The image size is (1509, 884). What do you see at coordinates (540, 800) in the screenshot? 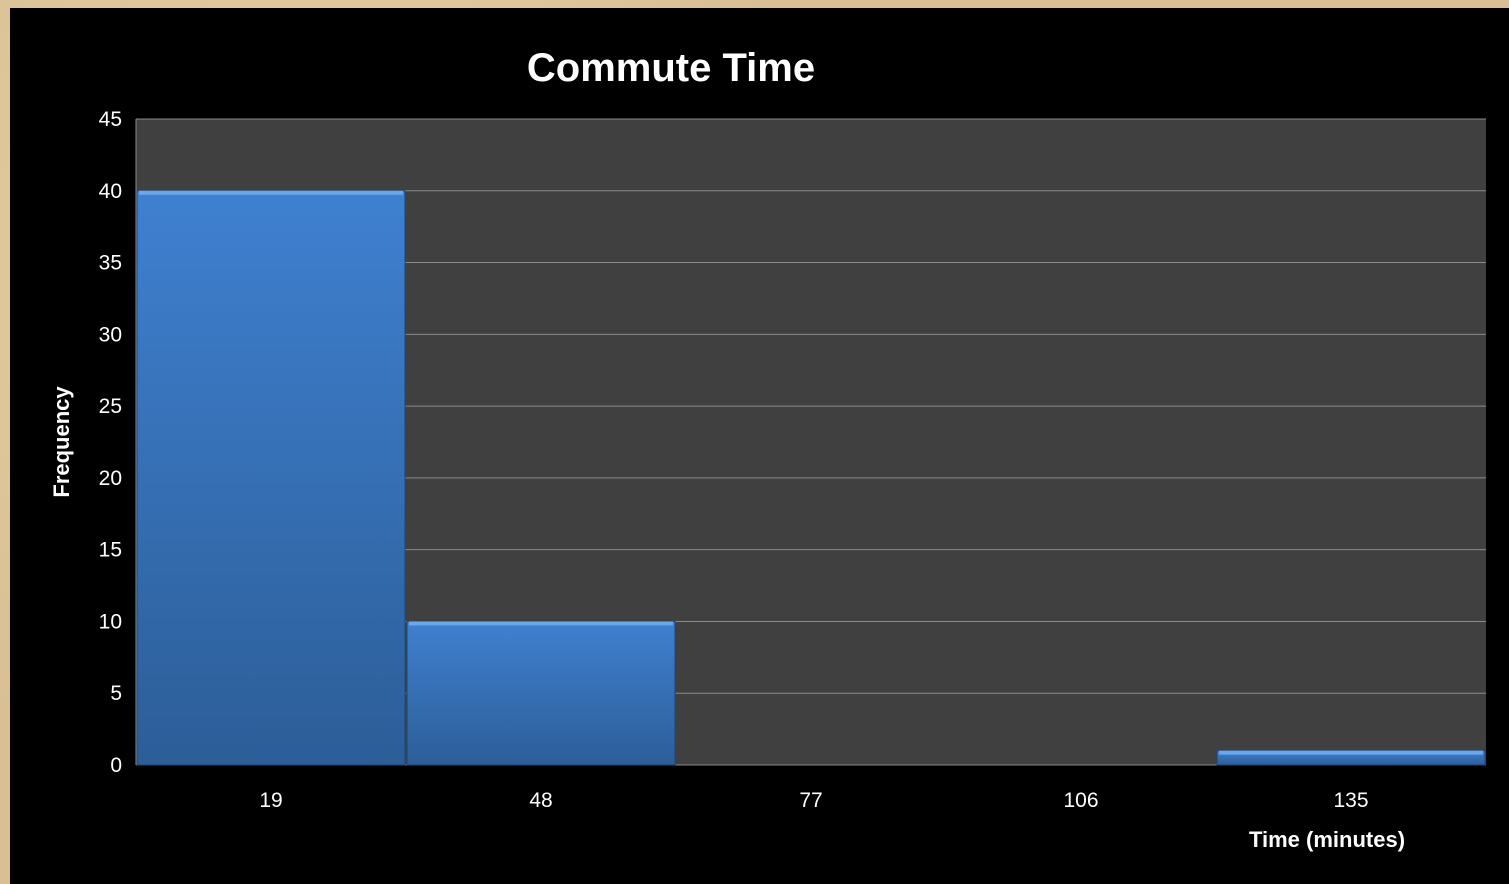
I see `x-tick-label-48: 48` at bounding box center [540, 800].